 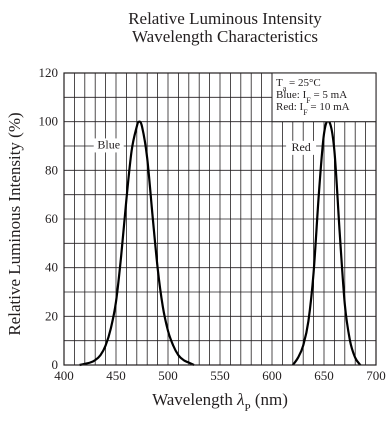 What do you see at coordinates (311, 97) in the screenshot?
I see `condition-line: Blue: IF = 5 mA` at bounding box center [311, 97].